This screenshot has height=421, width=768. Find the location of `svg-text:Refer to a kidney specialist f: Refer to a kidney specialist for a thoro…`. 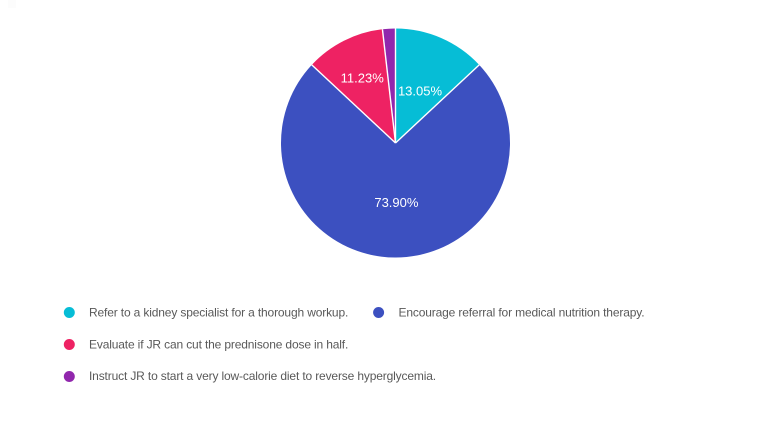

svg-text:Refer to a kidney specialist f: Refer to a kidney specialist for a thoro… is located at coordinates (218, 313).